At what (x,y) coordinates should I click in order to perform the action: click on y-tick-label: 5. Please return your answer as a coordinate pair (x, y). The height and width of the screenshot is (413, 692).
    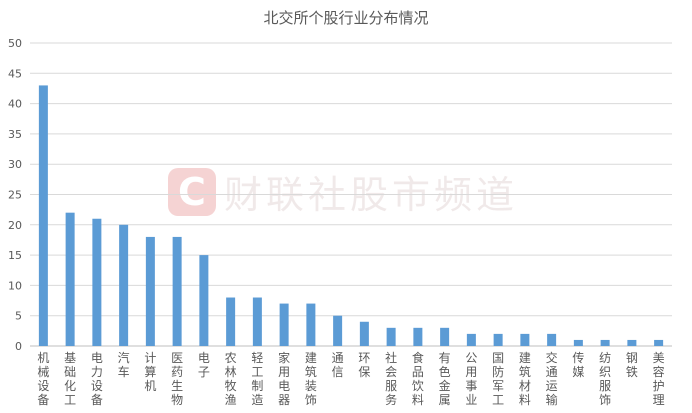
    Looking at the image, I should click on (18, 316).